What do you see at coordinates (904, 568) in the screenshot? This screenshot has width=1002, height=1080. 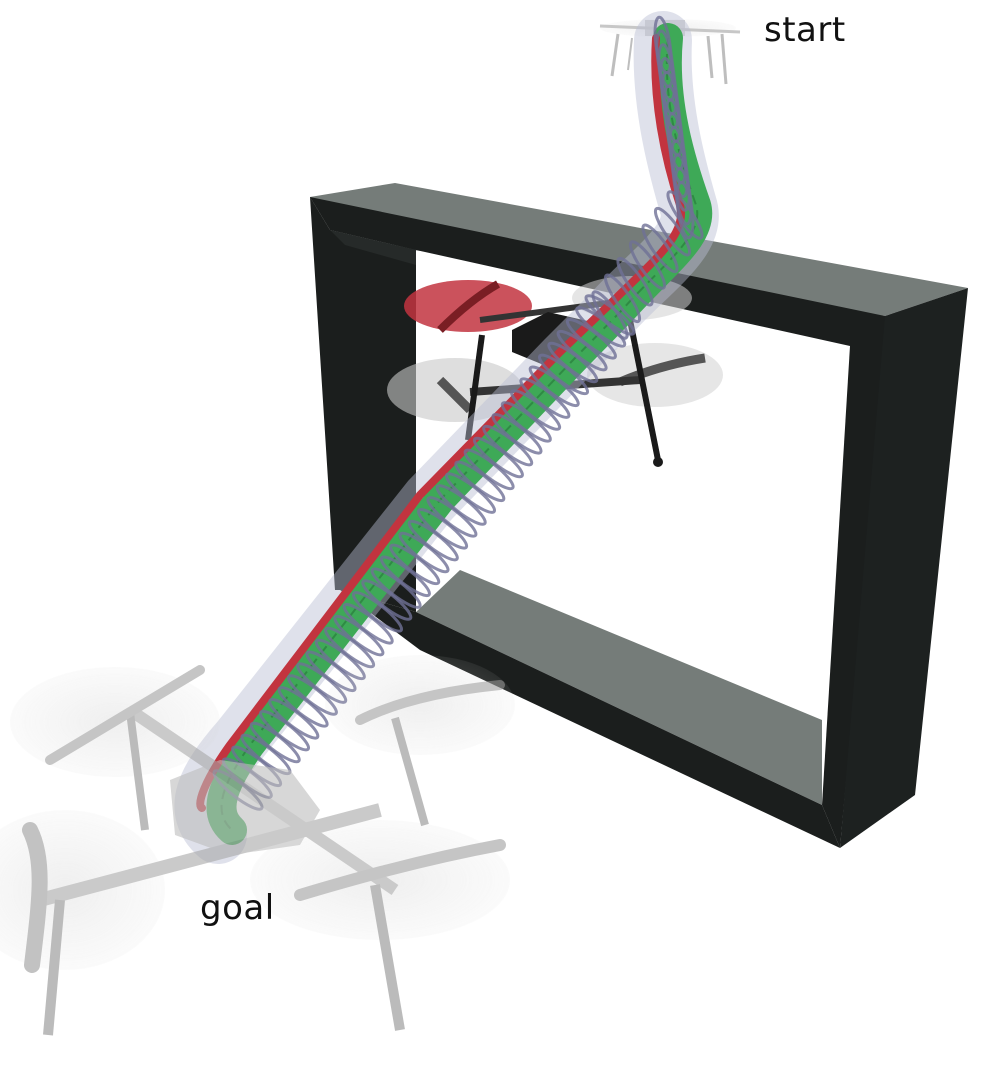 I see `gate-right-side` at bounding box center [904, 568].